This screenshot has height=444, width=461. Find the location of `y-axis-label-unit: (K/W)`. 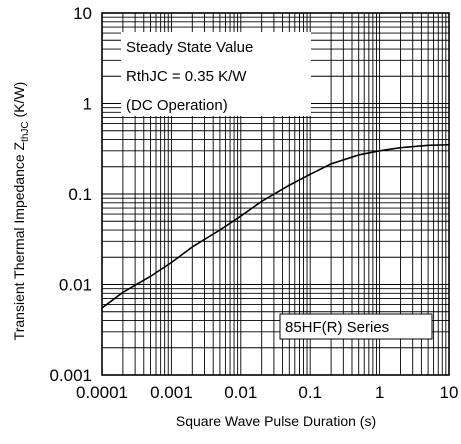

y-axis-label-unit: (K/W) is located at coordinates (19, 102).